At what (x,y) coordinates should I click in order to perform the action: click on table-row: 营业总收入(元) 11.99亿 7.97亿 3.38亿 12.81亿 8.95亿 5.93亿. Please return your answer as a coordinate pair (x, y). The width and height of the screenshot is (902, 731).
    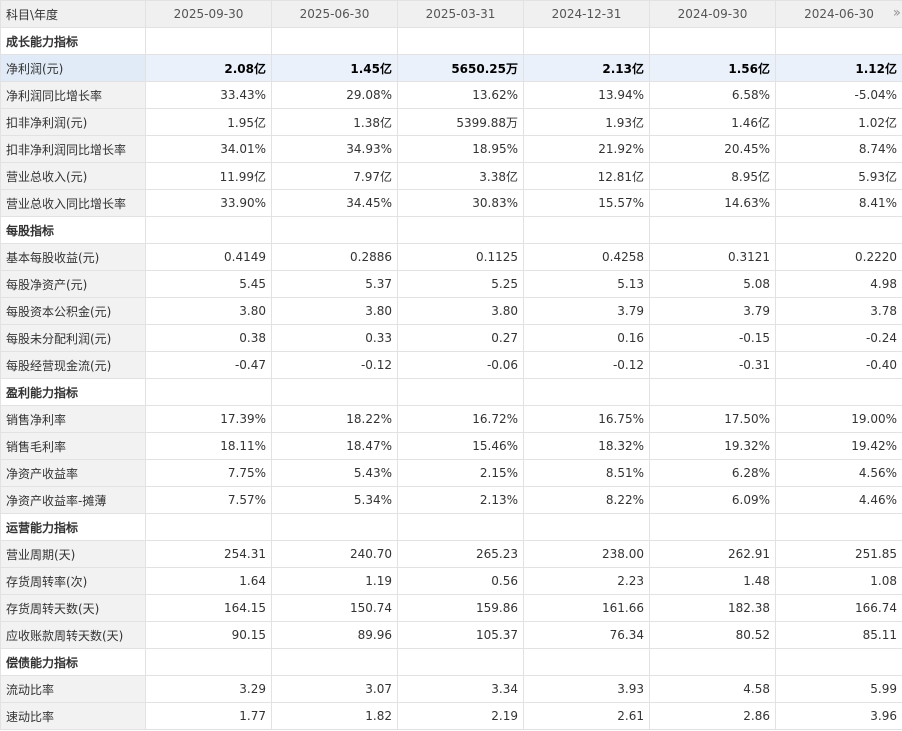
    Looking at the image, I should click on (451, 176).